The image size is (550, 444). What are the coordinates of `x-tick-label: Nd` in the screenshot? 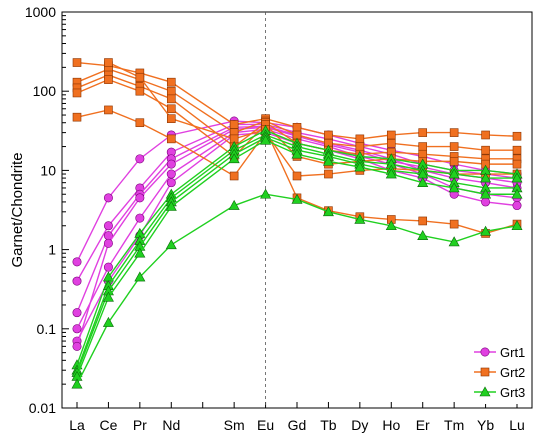 It's located at (171, 425).